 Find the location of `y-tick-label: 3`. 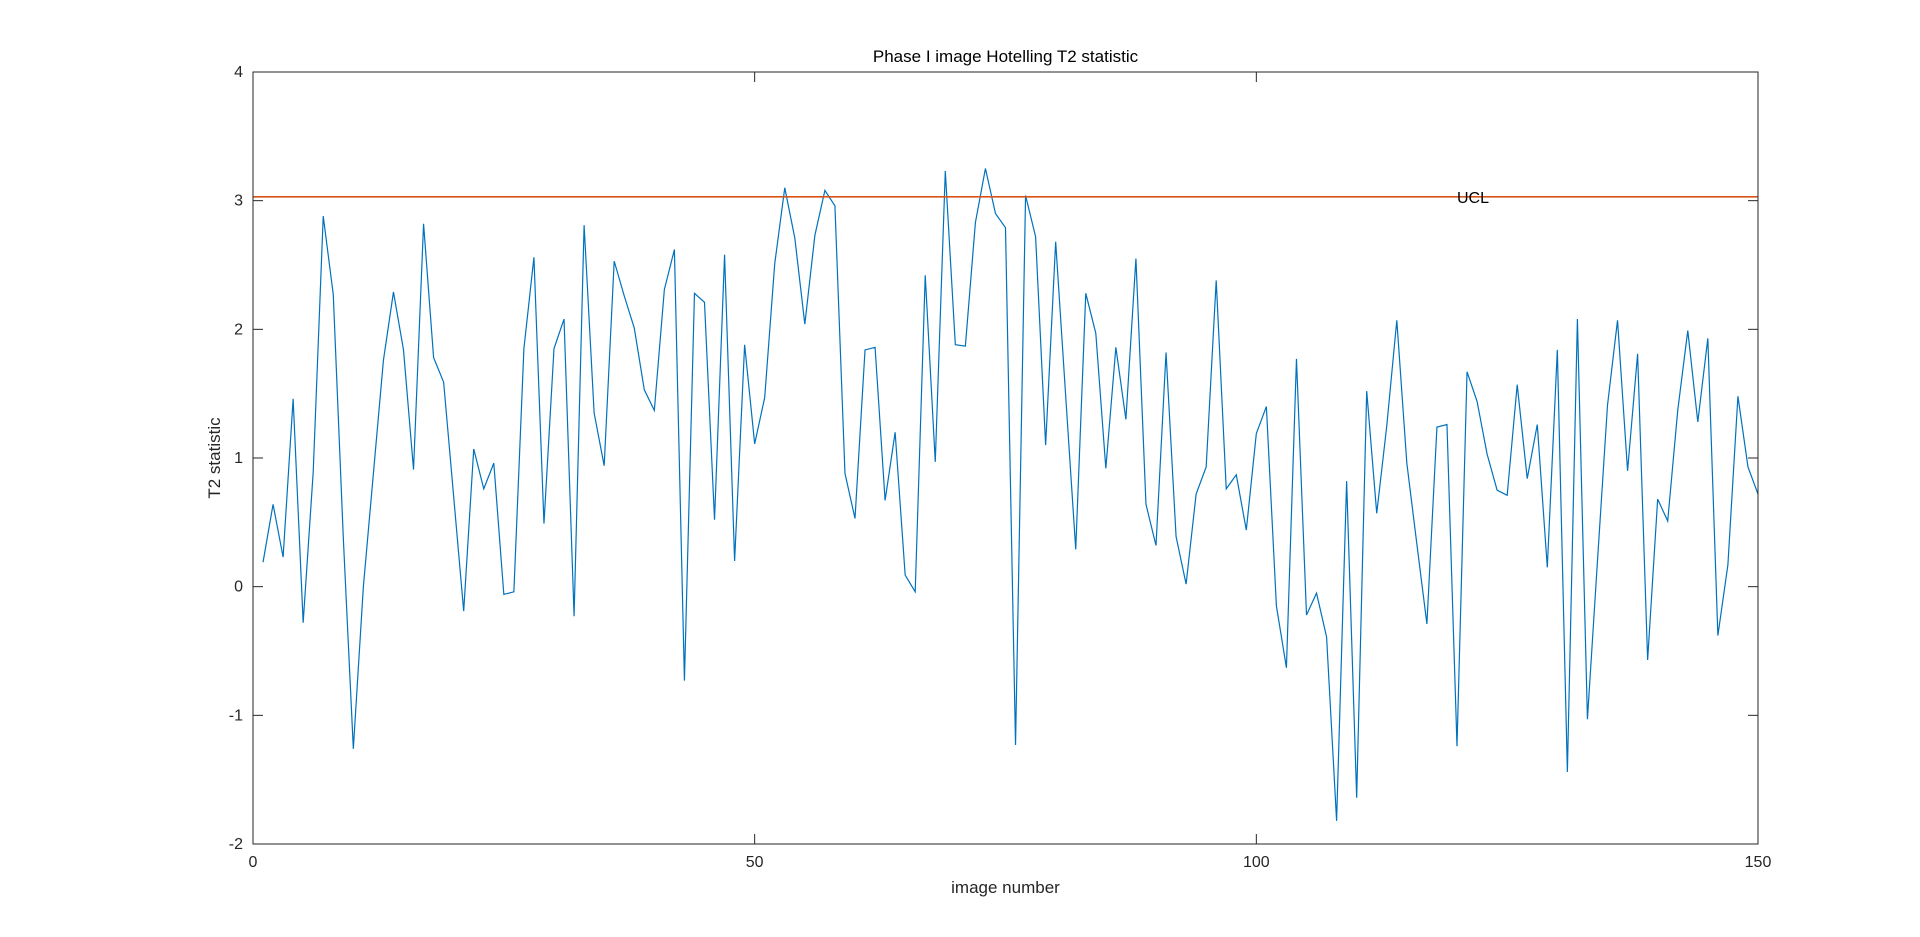

y-tick-label: 3 is located at coordinates (238, 201).